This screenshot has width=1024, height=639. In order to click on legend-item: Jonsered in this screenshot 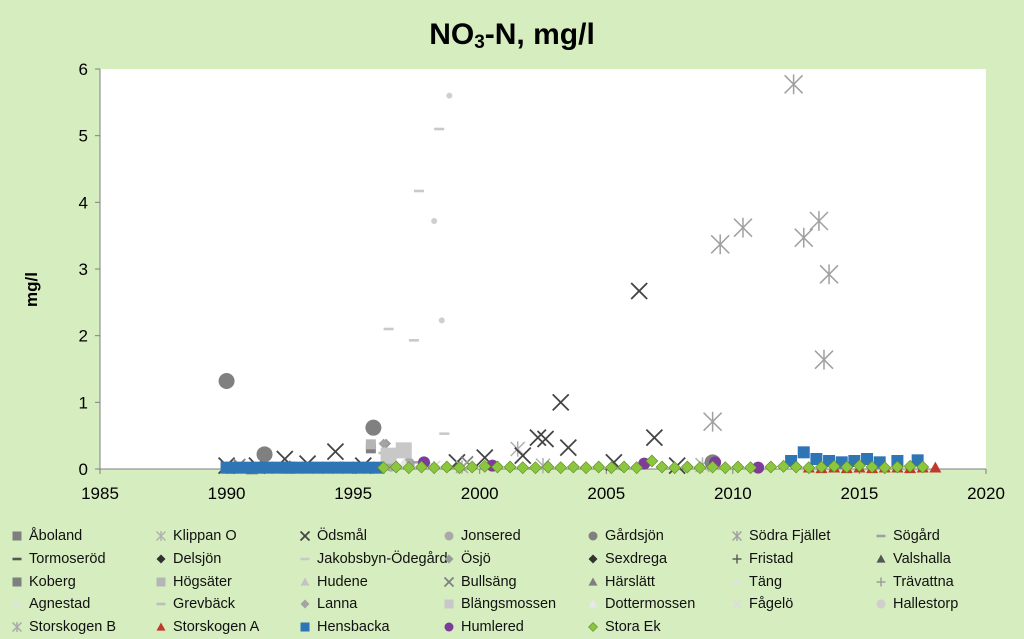, I will do `click(512, 536)`.